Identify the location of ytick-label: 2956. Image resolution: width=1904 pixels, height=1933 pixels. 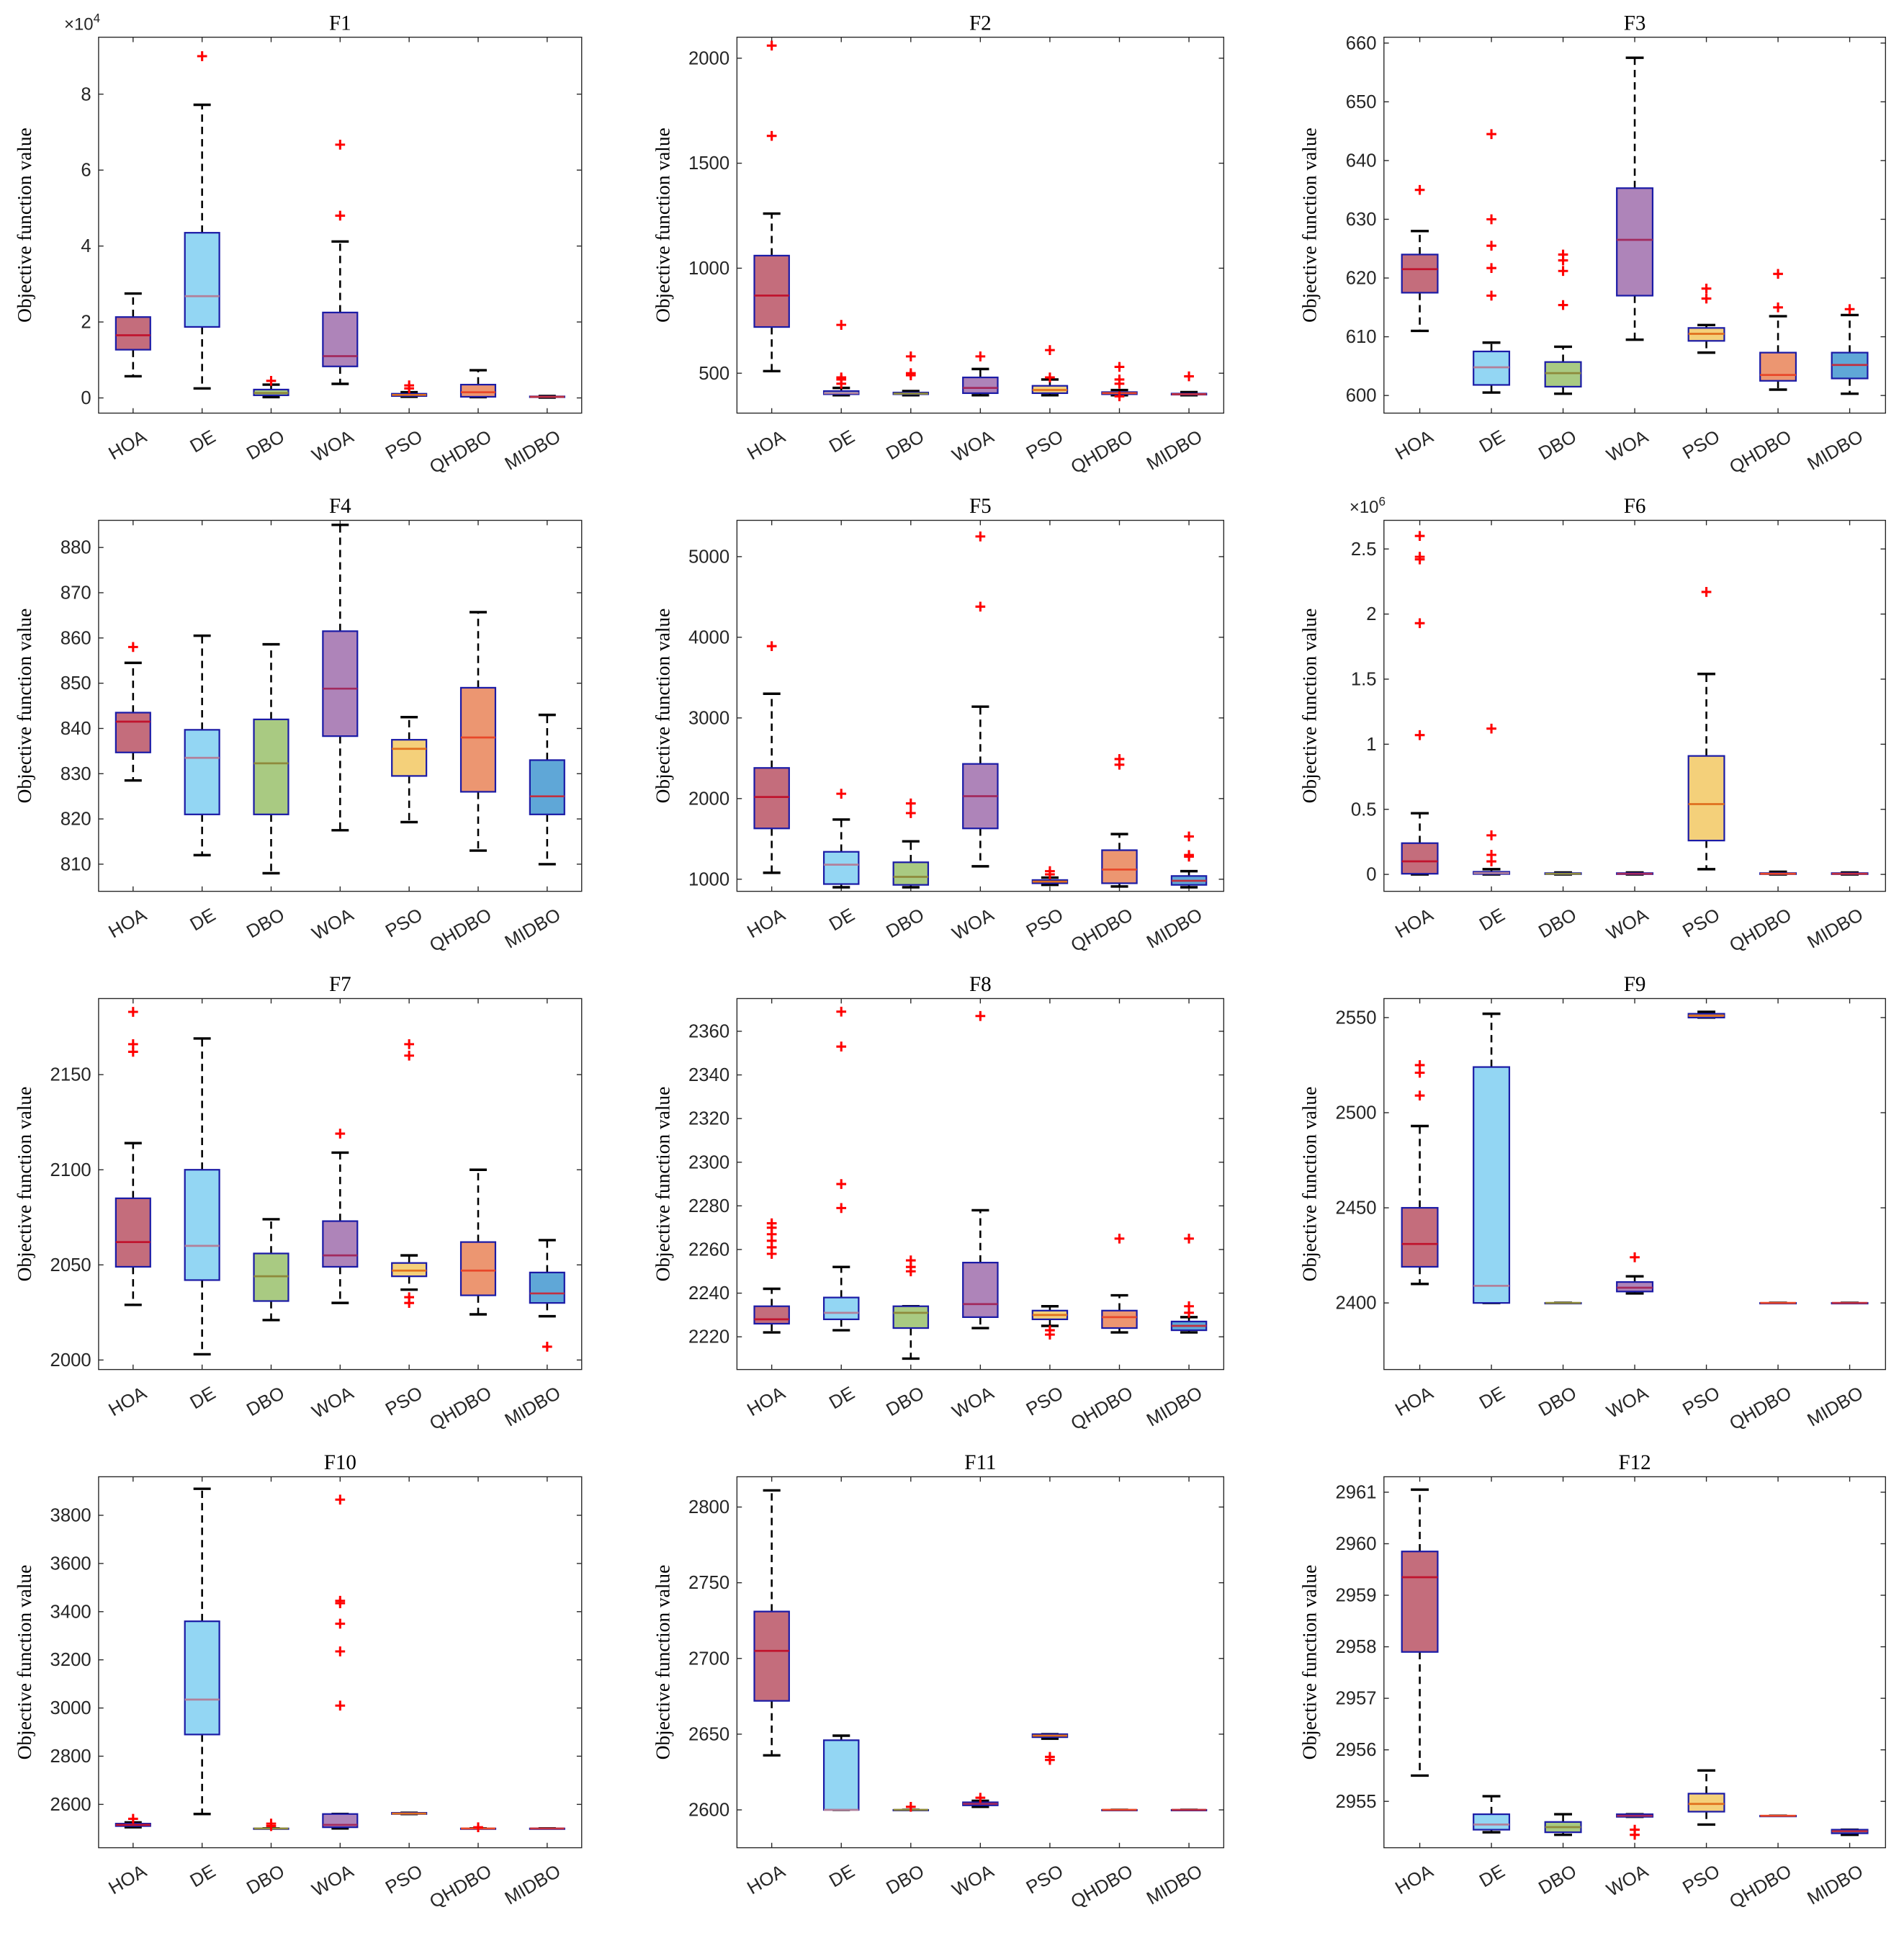
(1355, 1750).